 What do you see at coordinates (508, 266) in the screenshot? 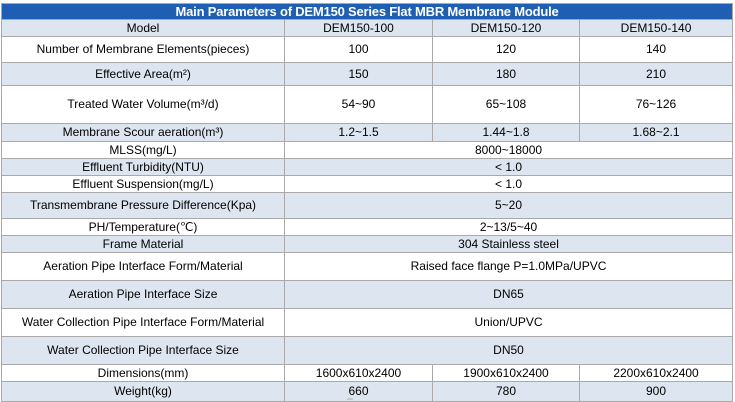
I see `value-cell-merged: Raised face flange P=1.0MPa/UPVC` at bounding box center [508, 266].